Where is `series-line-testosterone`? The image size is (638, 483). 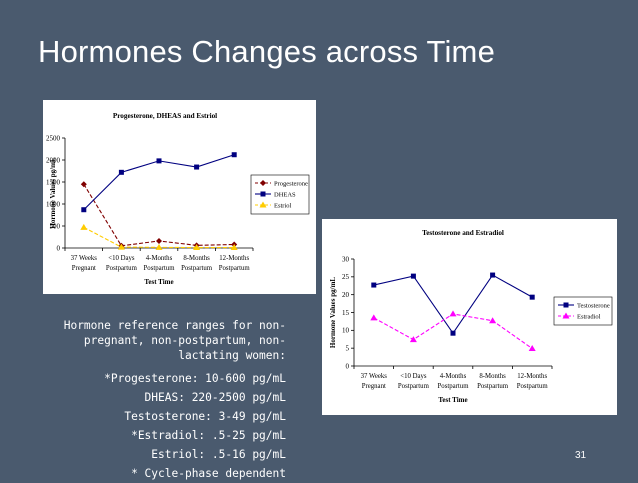
series-line-testosterone is located at coordinates (453, 304).